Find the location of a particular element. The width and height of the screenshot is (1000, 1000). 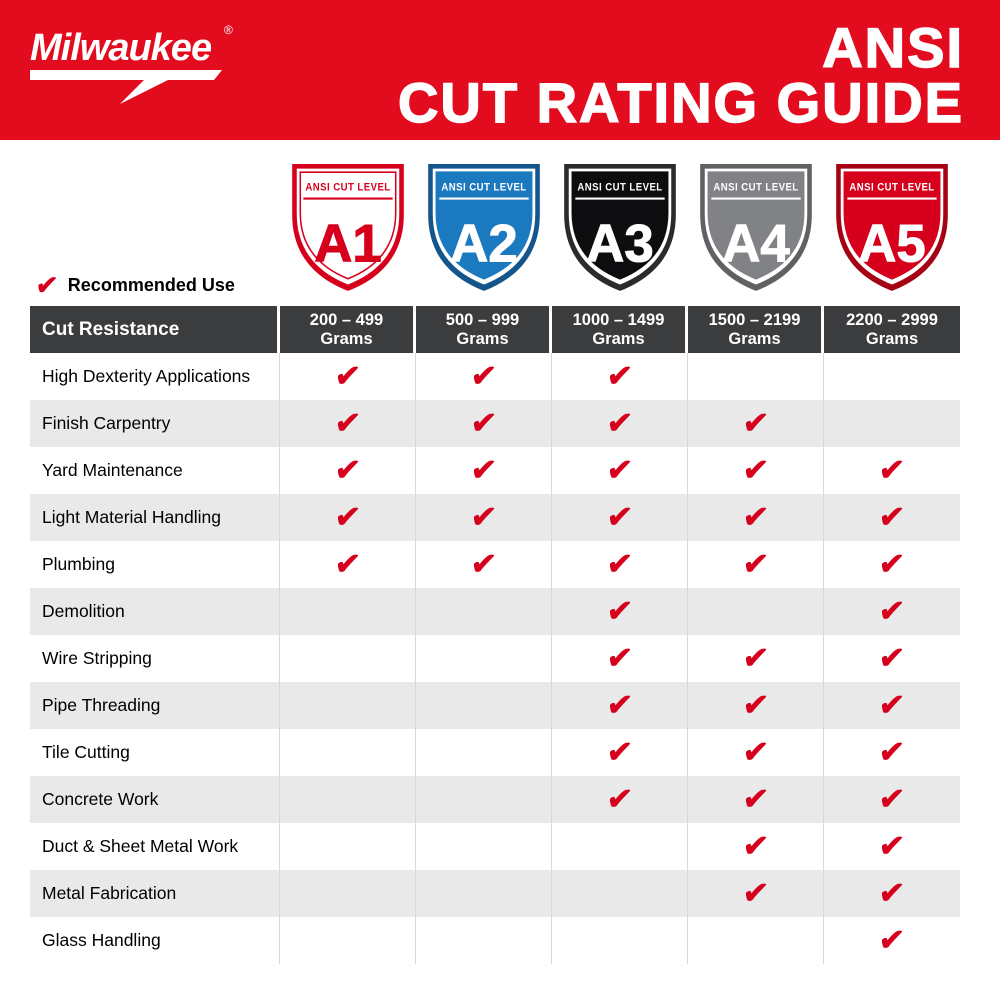

shield-level-code: A2 is located at coordinates (483, 243).